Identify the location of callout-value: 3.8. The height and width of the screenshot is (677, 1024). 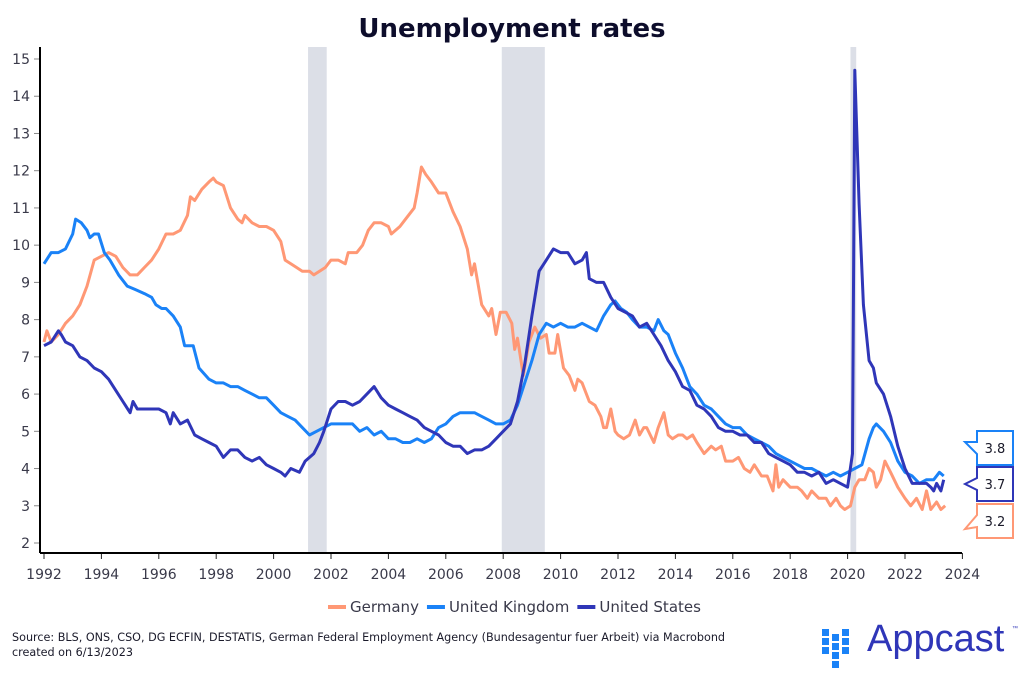
(995, 449).